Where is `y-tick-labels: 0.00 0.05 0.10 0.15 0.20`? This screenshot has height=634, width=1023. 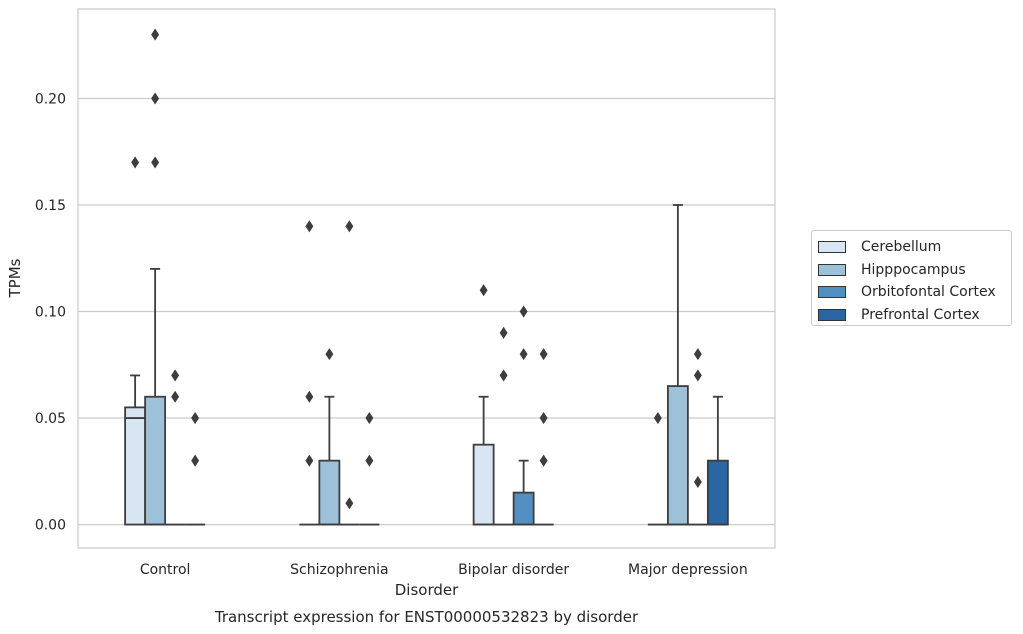
y-tick-labels: 0.00 0.05 0.10 0.15 0.20 is located at coordinates (50, 312).